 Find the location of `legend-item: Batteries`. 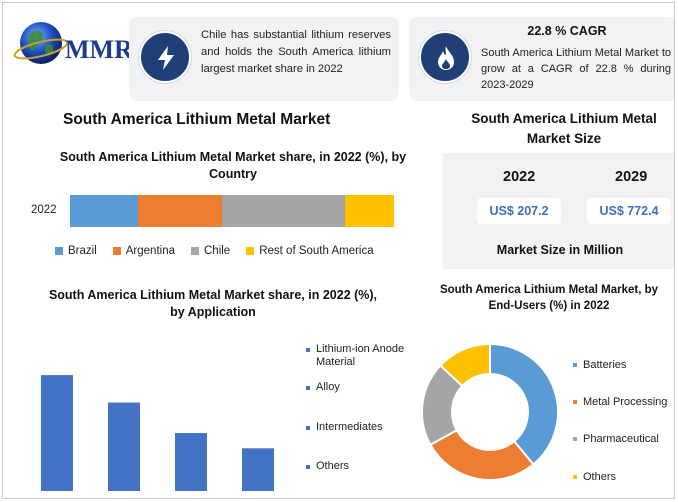

legend-item: Batteries is located at coordinates (599, 365).